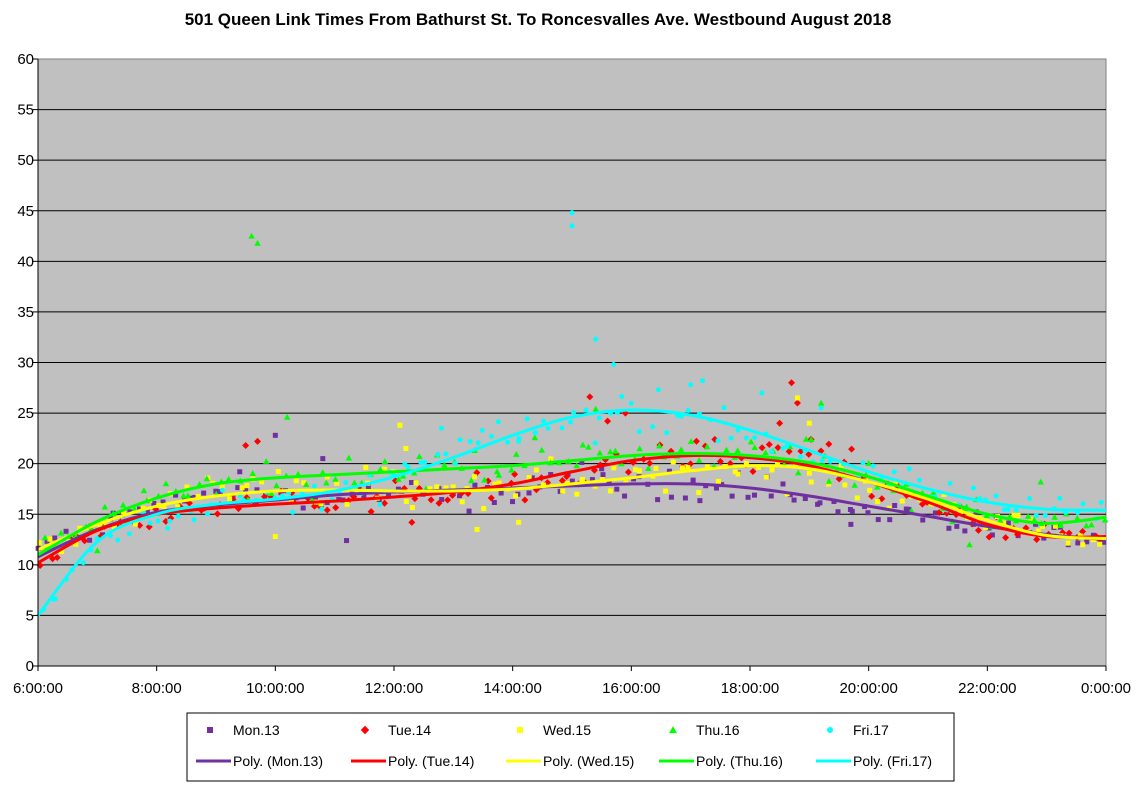 The height and width of the screenshot is (787, 1145). What do you see at coordinates (30, 615) in the screenshot?
I see `y-tick-label: 5` at bounding box center [30, 615].